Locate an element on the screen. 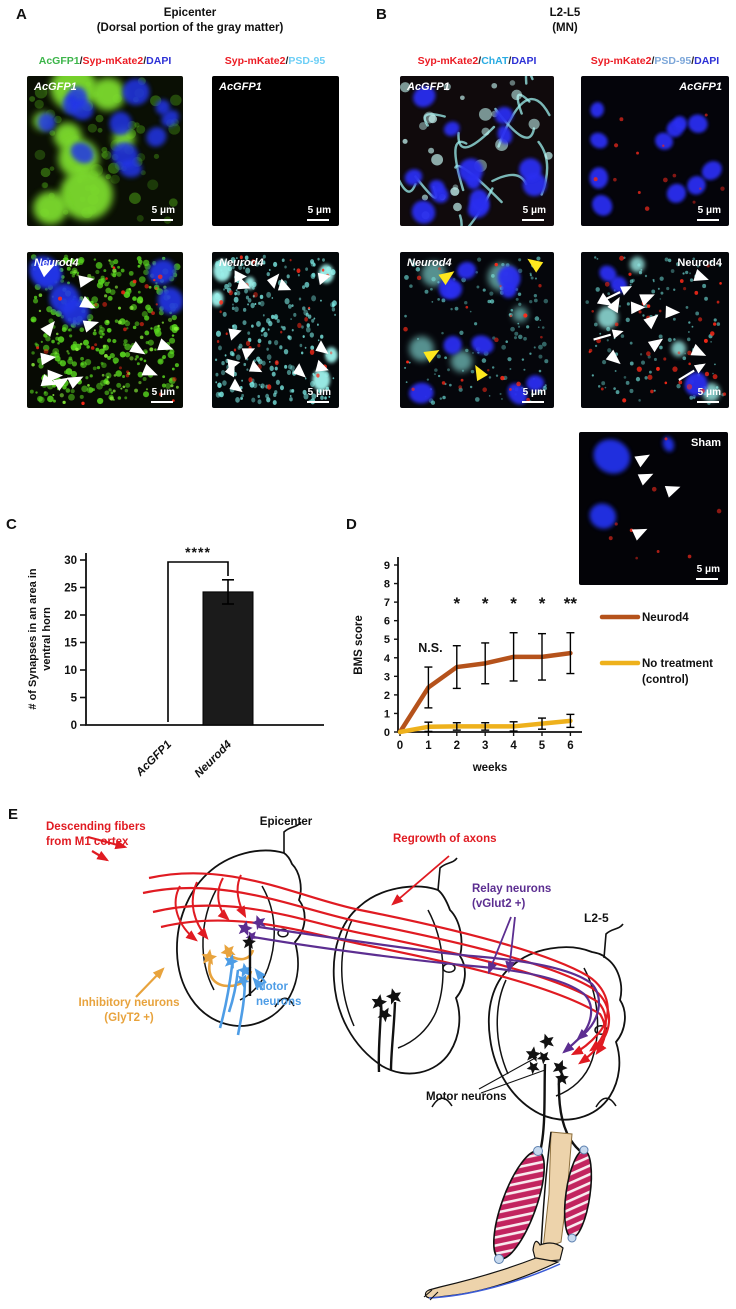 This screenshot has height=1309, width=736. label-inhibitory-line1: Inhibitory neurons is located at coordinates (129, 1003).